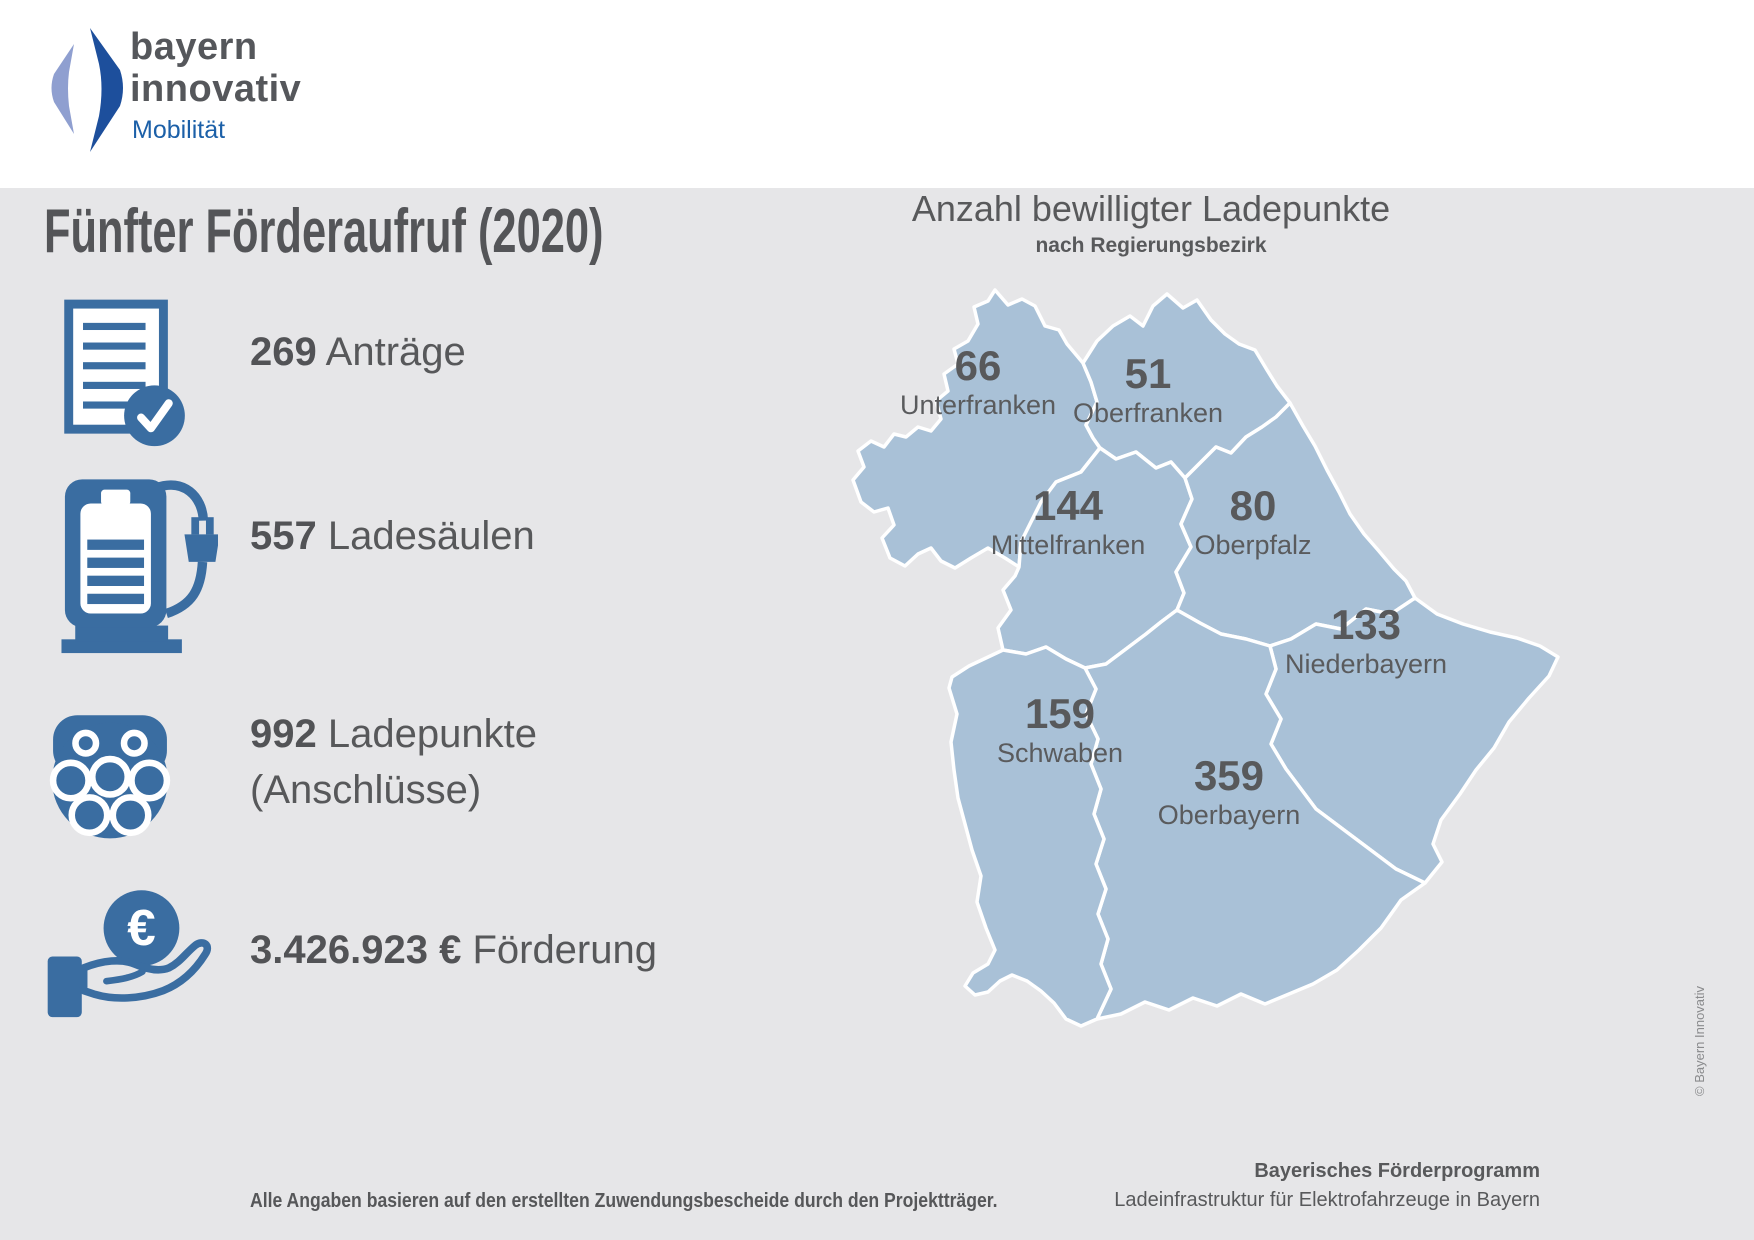 The height and width of the screenshot is (1240, 1754). Describe the element at coordinates (141, 927) in the screenshot. I see `euro-symbol: €` at that location.